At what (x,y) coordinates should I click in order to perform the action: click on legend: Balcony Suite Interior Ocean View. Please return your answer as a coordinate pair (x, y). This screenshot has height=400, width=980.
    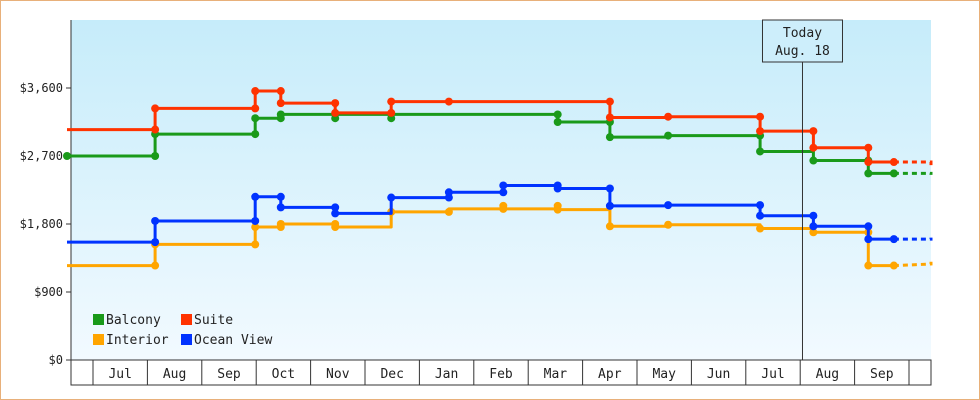
    Looking at the image, I should click on (182, 330).